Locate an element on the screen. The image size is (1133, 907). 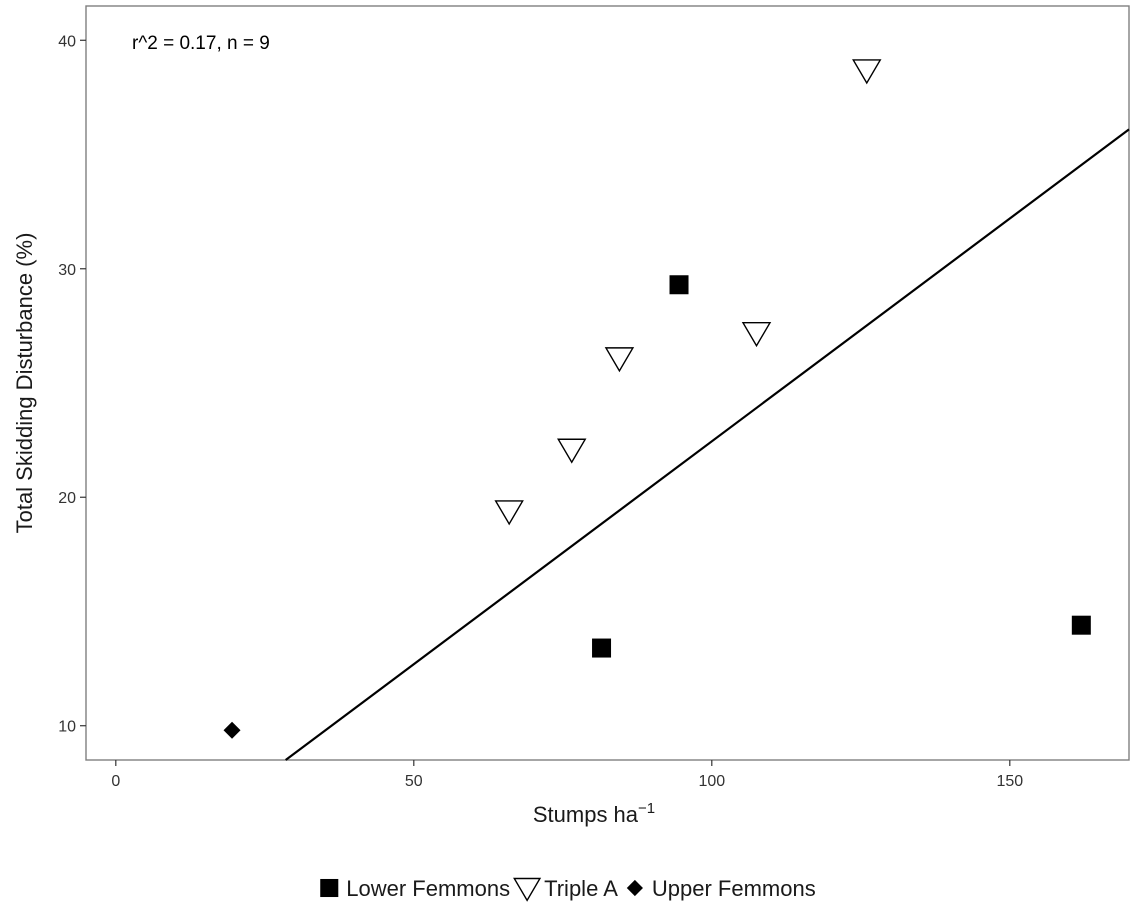
y-tick-label: 30 is located at coordinates (67, 270).